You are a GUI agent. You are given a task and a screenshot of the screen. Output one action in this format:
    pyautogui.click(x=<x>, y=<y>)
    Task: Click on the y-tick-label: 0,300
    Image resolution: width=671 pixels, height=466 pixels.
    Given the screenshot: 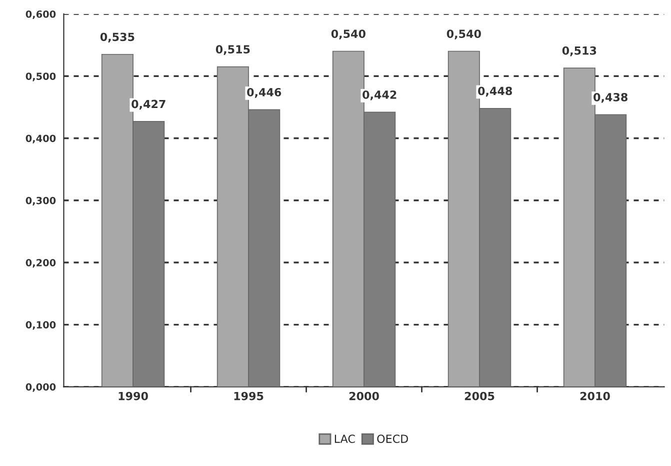 What is the action you would take?
    pyautogui.click(x=41, y=201)
    